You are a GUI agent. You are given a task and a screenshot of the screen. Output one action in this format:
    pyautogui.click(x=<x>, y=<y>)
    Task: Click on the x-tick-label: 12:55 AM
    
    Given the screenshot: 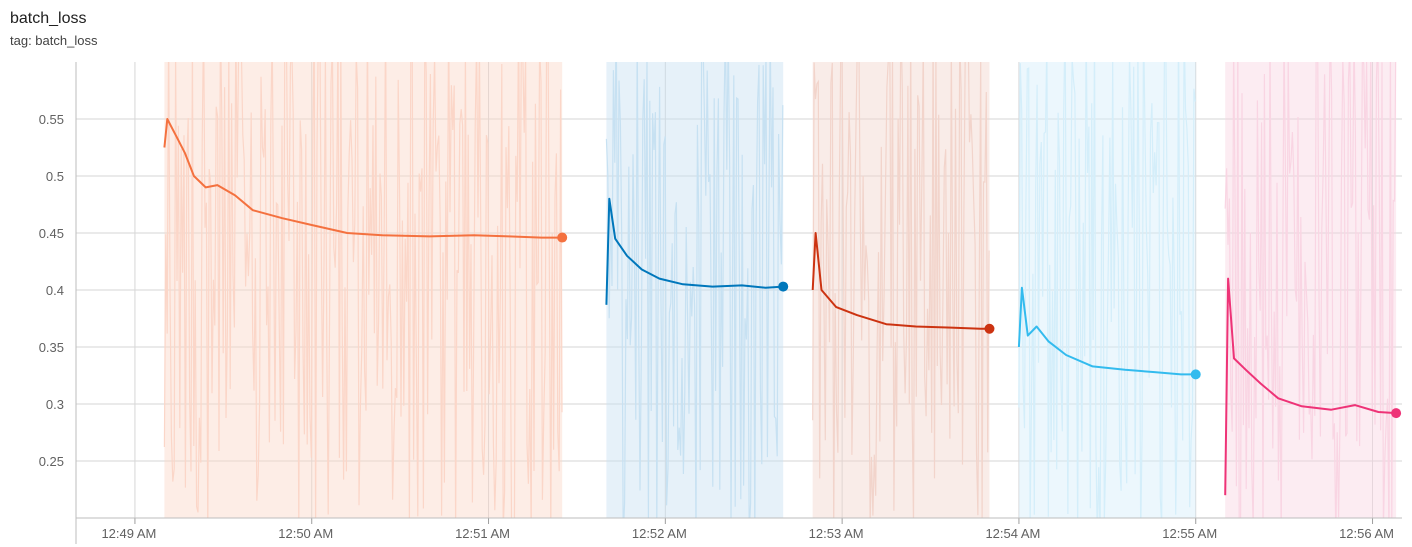 What is the action you would take?
    pyautogui.click(x=1189, y=533)
    